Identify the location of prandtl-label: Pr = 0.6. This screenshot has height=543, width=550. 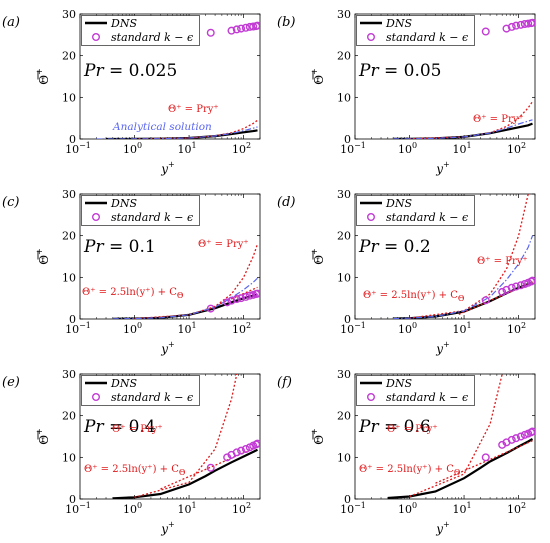
(394, 427).